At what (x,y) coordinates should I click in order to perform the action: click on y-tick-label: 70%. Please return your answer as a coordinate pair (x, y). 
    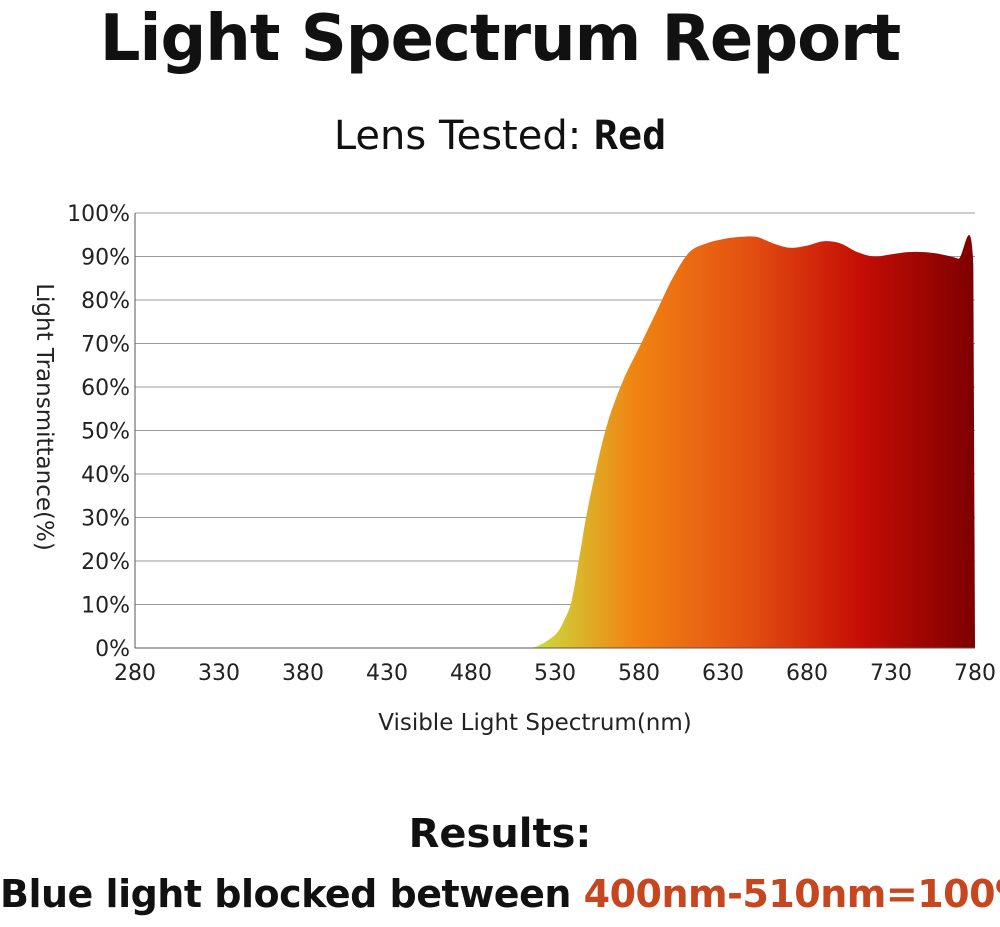
    Looking at the image, I should click on (105, 345).